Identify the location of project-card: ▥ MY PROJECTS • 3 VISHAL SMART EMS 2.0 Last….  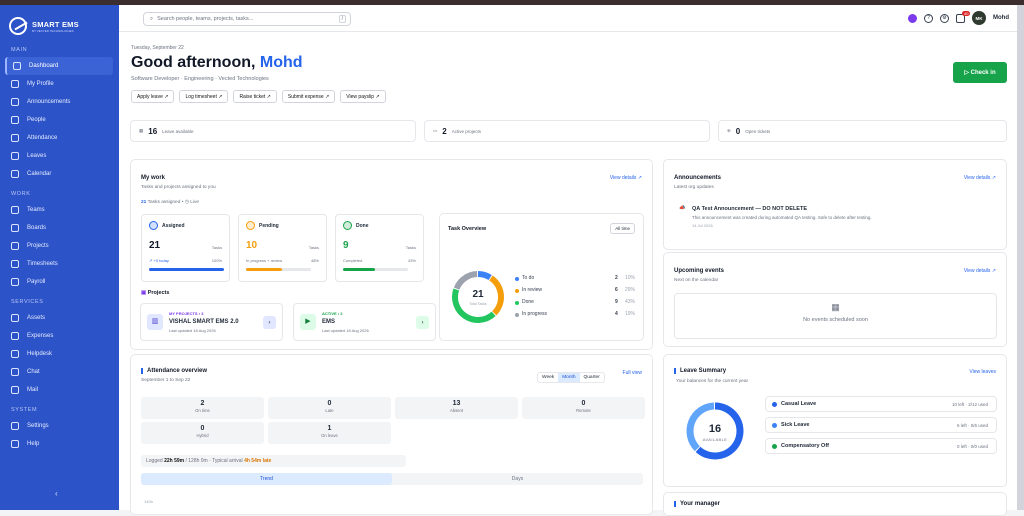
(211, 322).